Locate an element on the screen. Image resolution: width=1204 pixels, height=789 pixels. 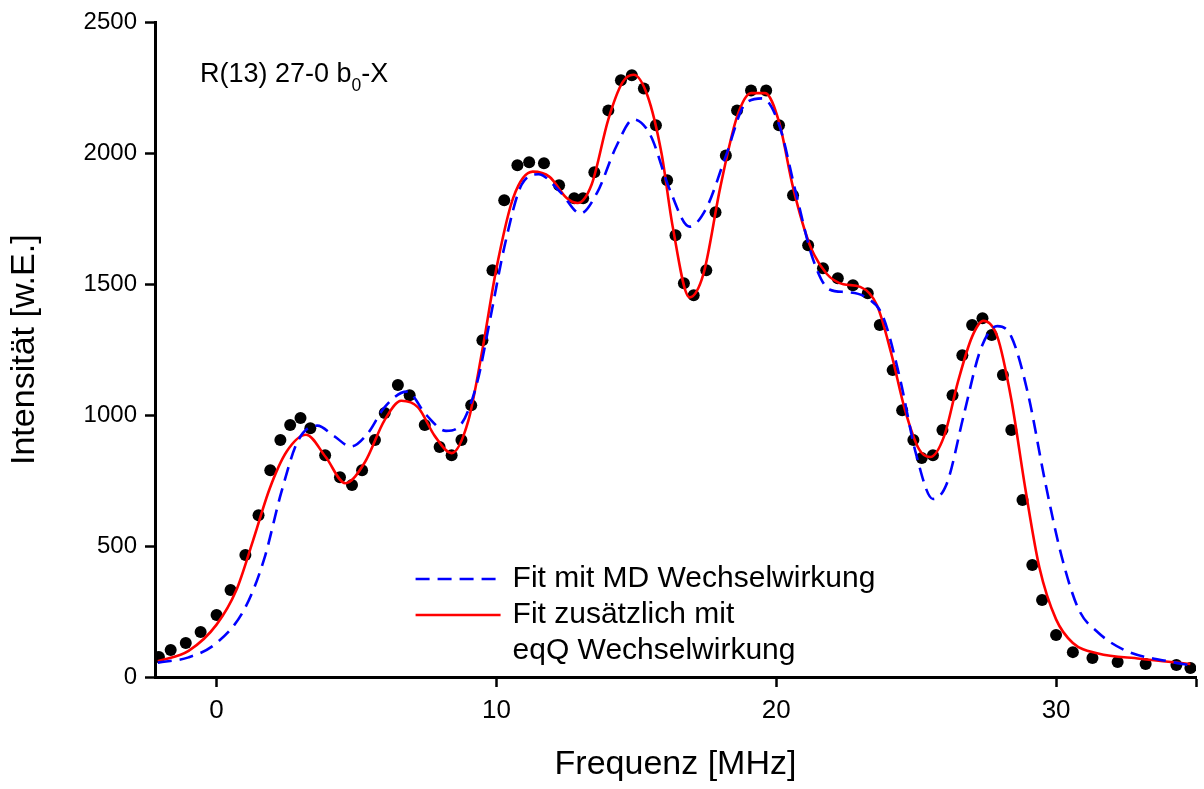
legend-label: Fit zusätzlich mit eqQ Wechselwirkung is located at coordinates (654, 631).